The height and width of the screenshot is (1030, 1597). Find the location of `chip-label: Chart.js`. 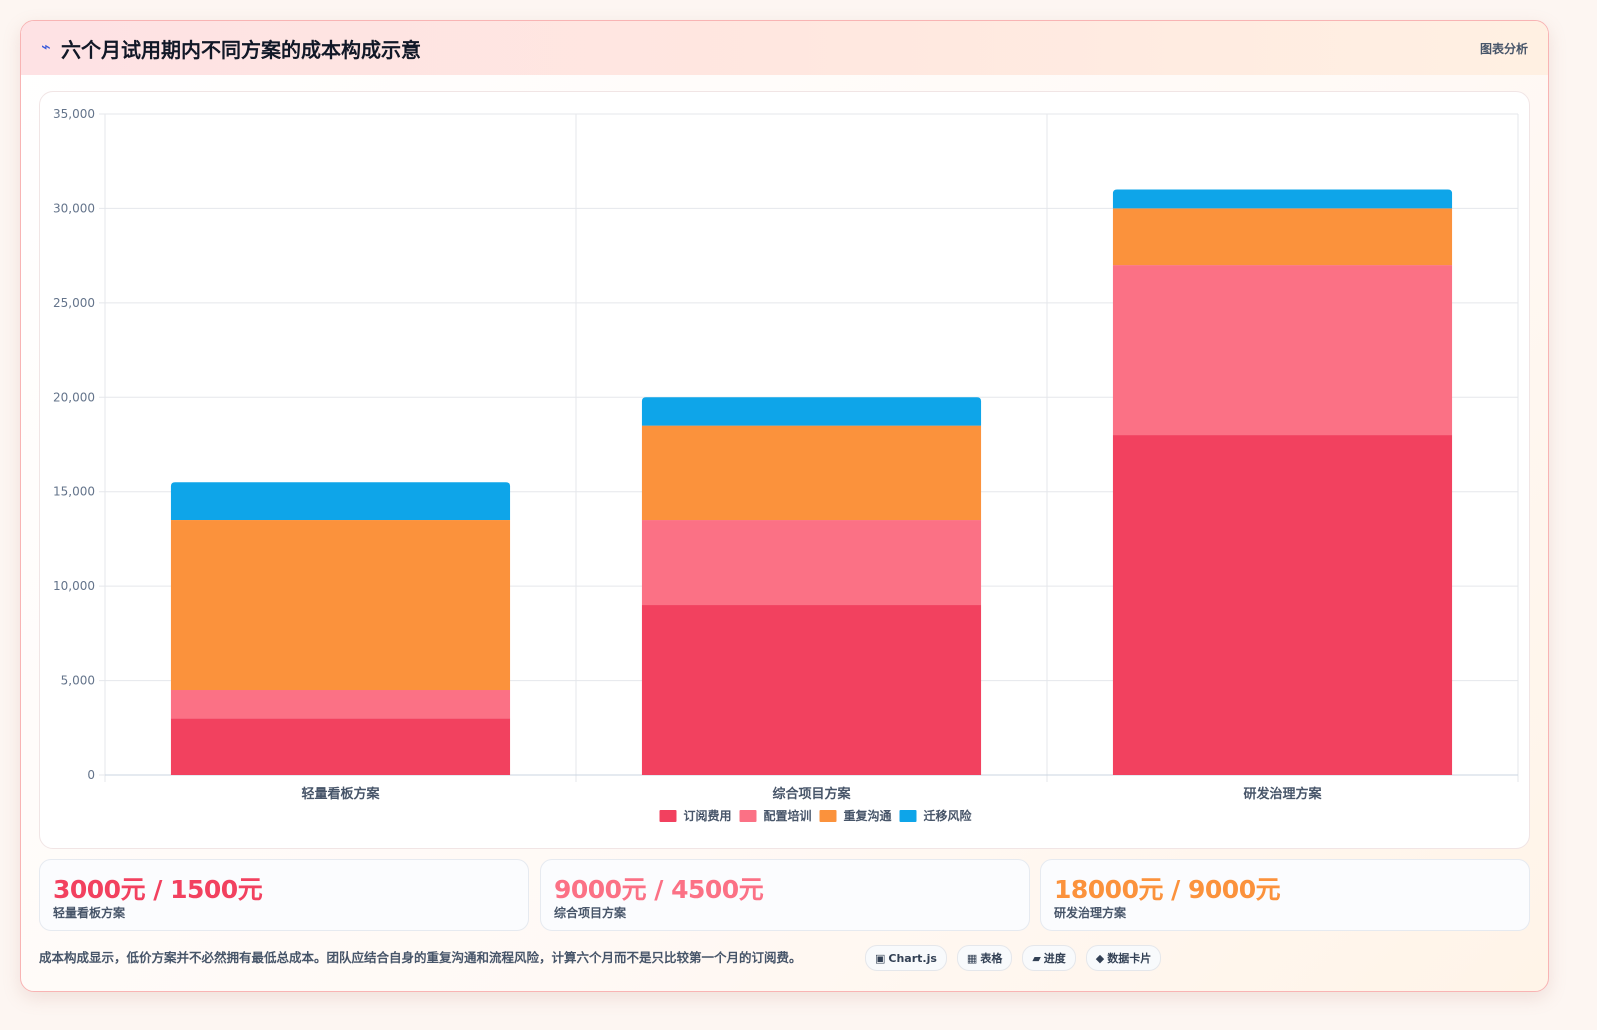

chip-label: Chart.js is located at coordinates (912, 958).